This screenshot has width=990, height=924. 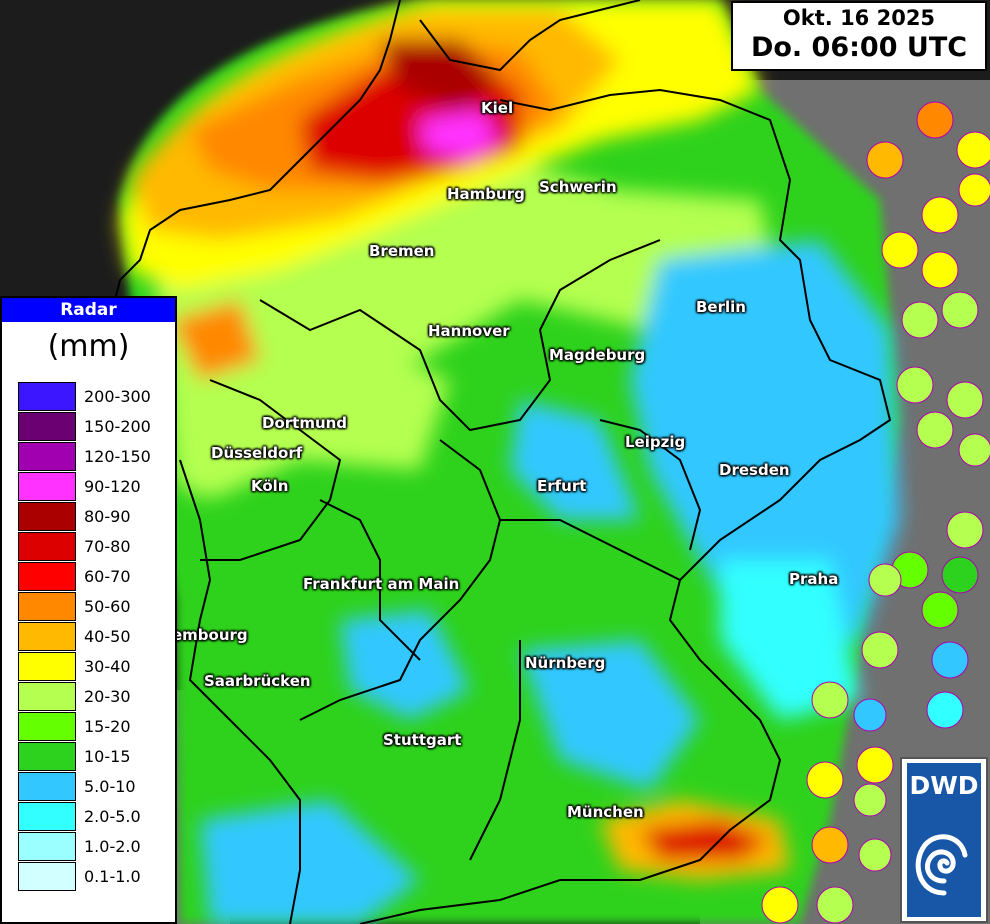 I want to click on legend-item: 150-200, so click(x=98, y=427).